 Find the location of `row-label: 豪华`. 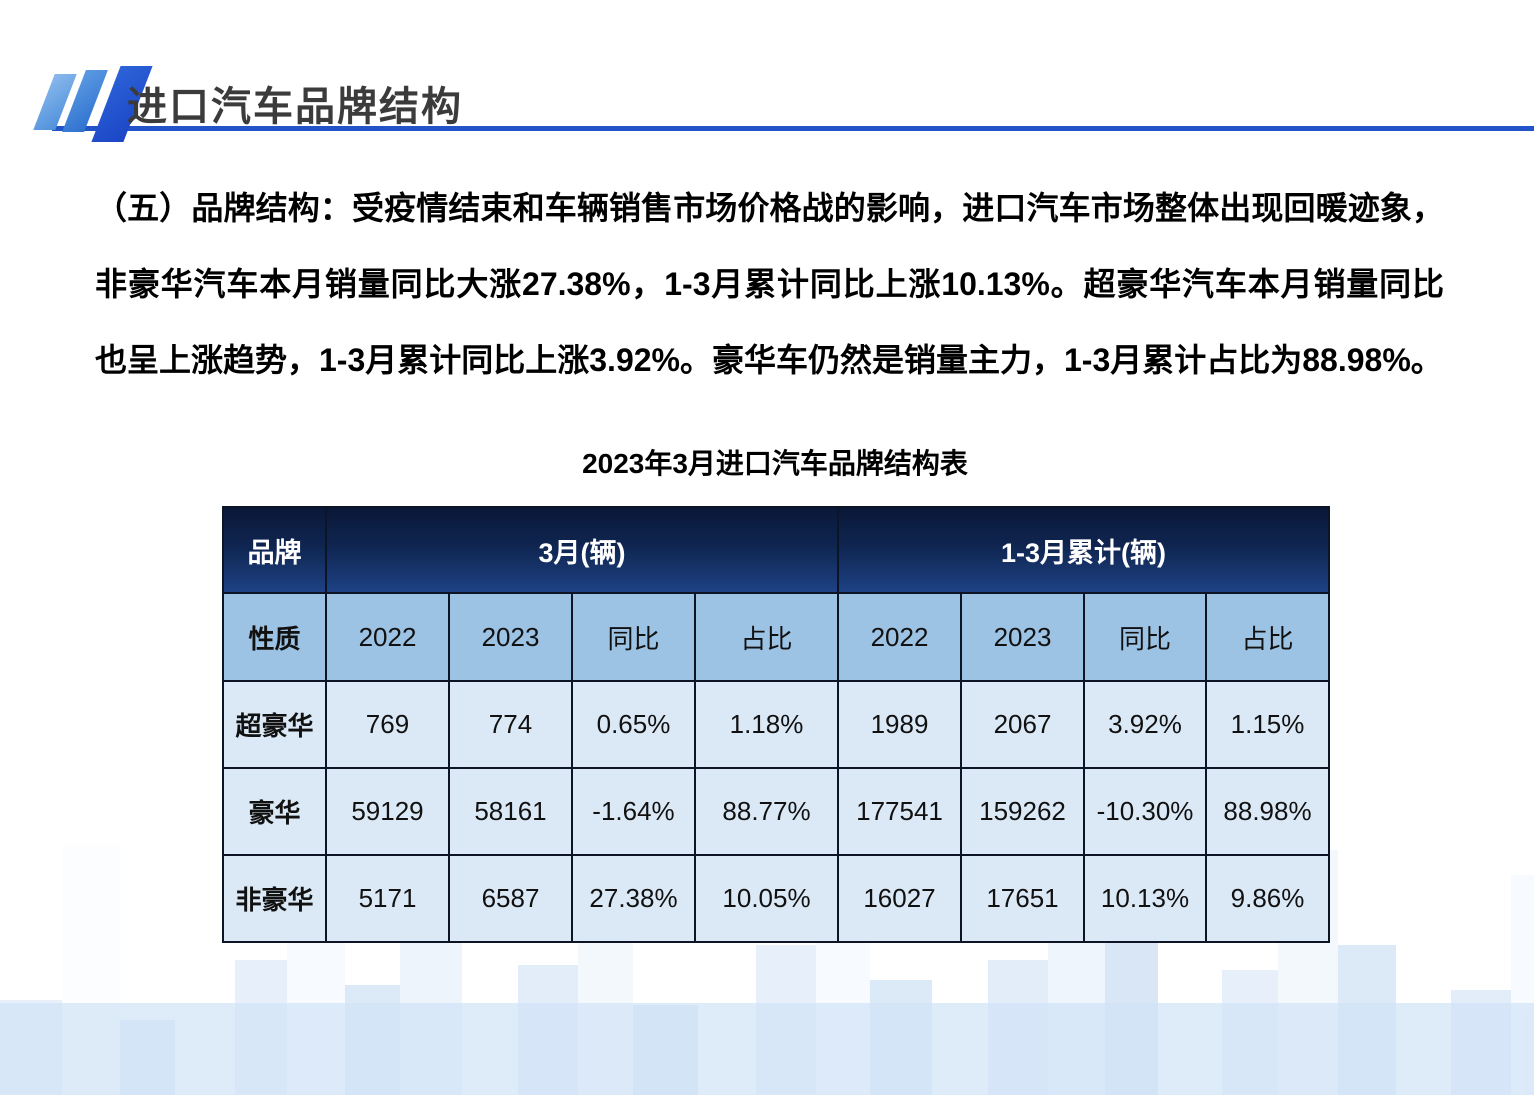

row-label: 豪华 is located at coordinates (274, 811).